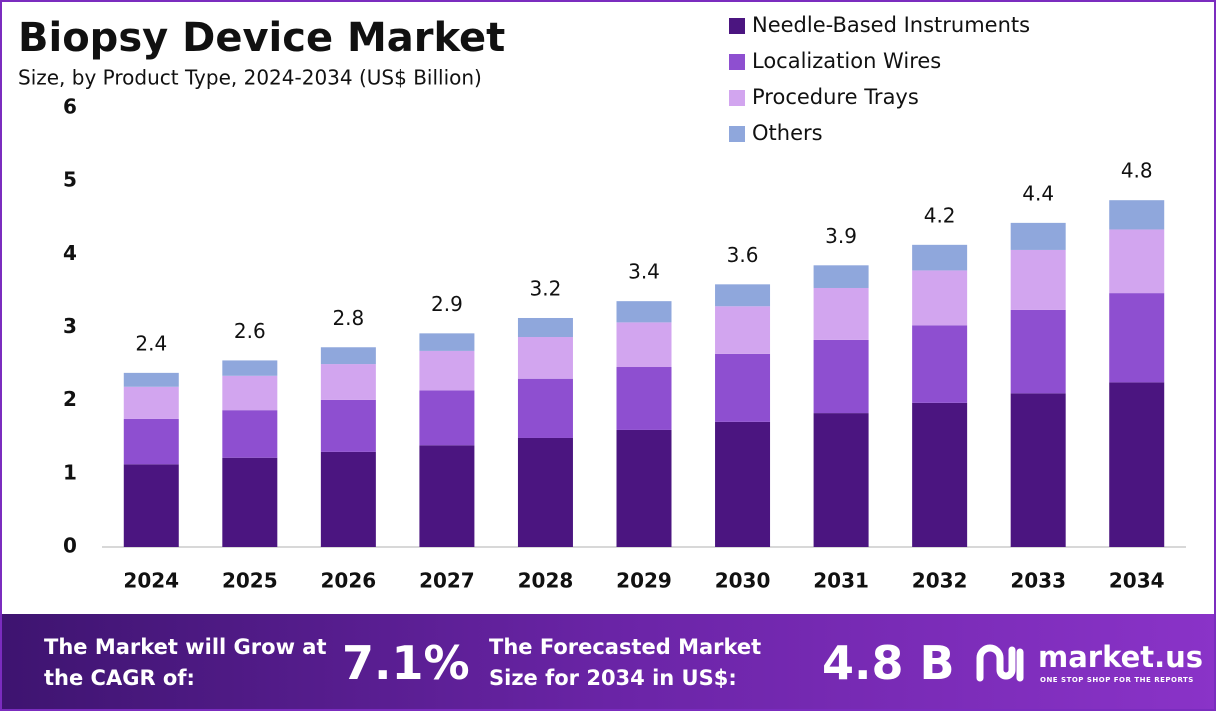  Describe the element at coordinates (546, 581) in the screenshot. I see `x-tick-label: 2028` at that location.